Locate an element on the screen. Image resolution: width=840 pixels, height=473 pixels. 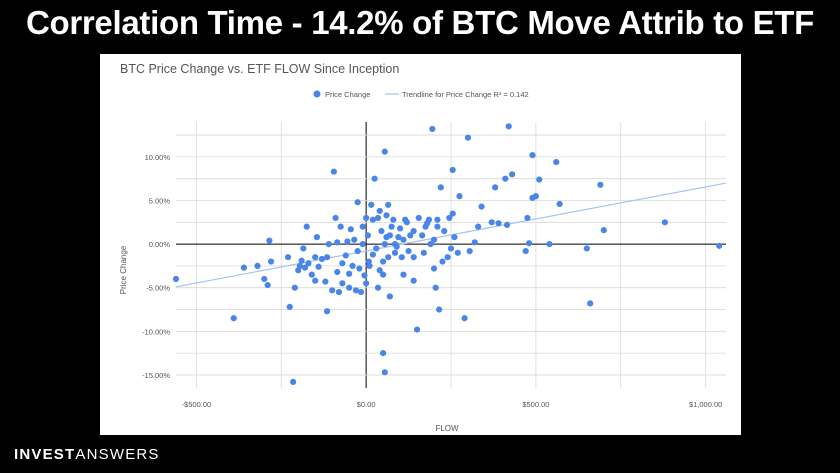
y-tick-label: -5.00% is located at coordinates (158, 288).